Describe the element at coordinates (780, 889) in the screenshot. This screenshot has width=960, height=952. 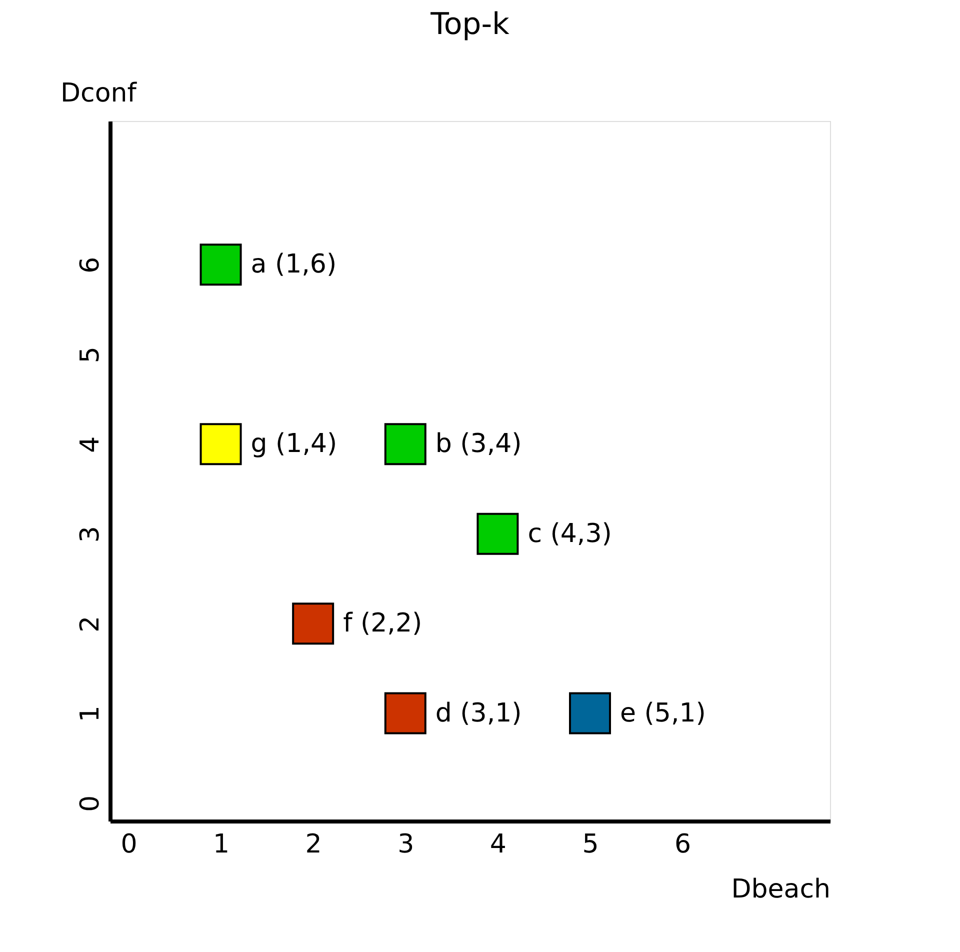
I see `x-axis-title: Dbeach` at that location.